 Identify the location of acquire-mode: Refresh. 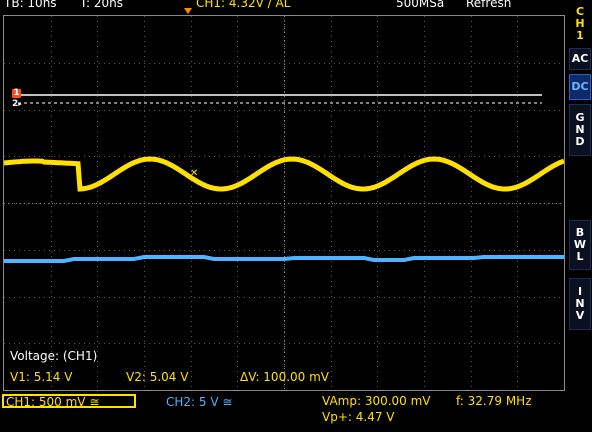
(489, 5).